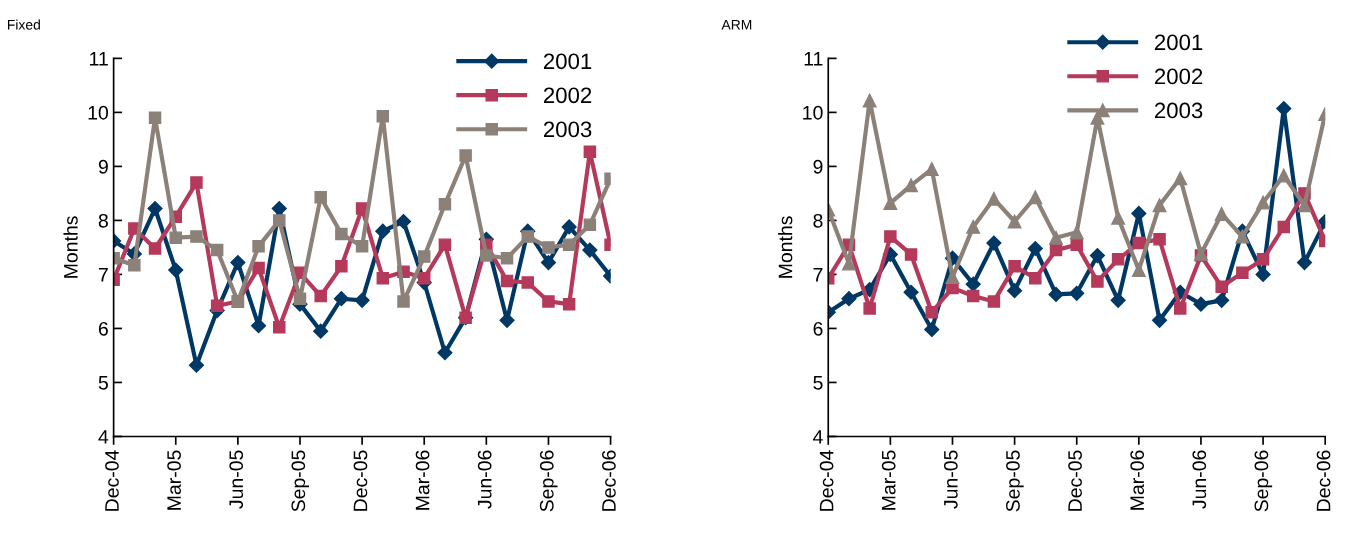  I want to click on chart-title: Fixed, so click(23, 24).